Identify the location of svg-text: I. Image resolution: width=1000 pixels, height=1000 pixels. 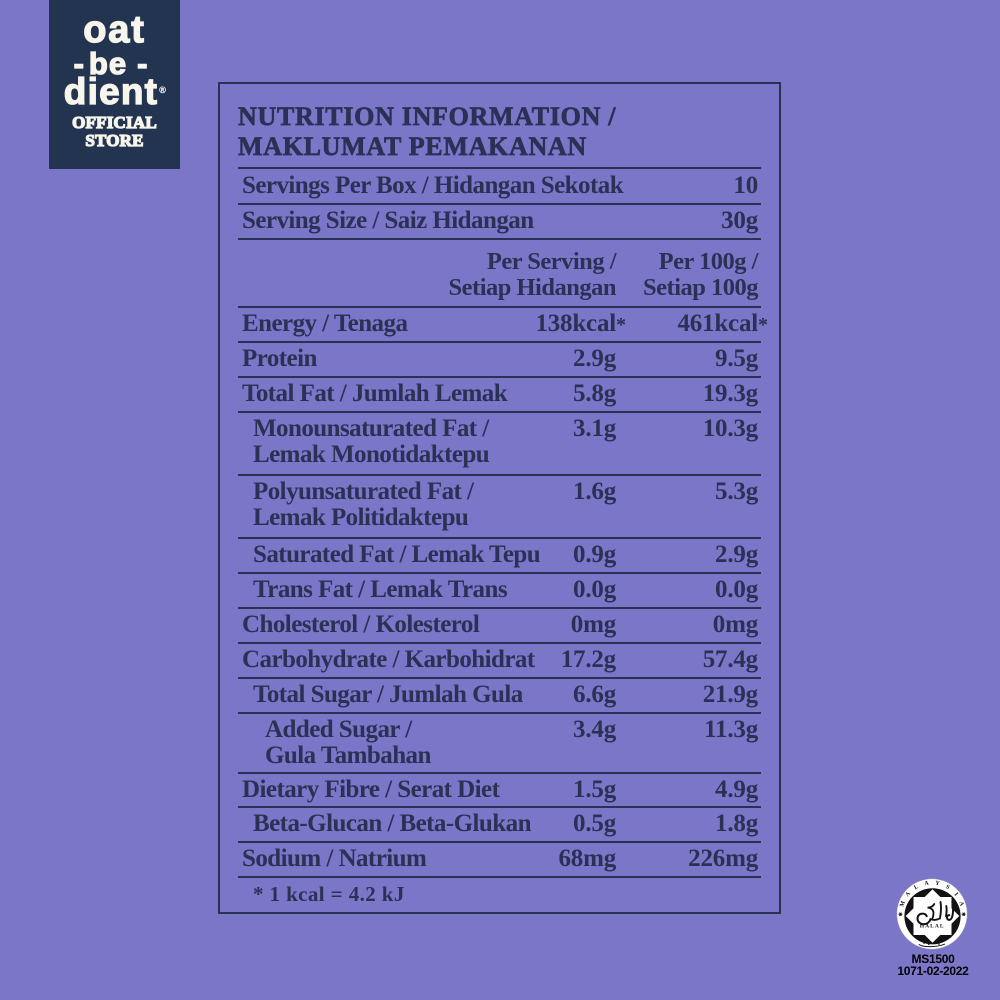
(956, 895).